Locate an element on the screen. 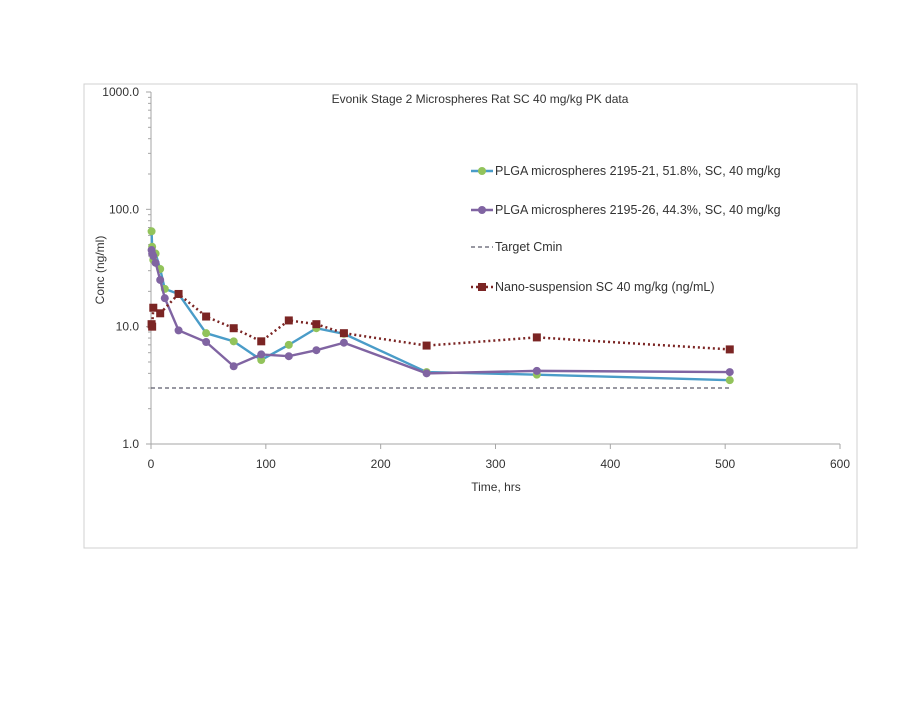 The width and height of the screenshot is (913, 706). legend-label: Nano-suspension SC 40 mg/kg (ng/mL) is located at coordinates (605, 287).